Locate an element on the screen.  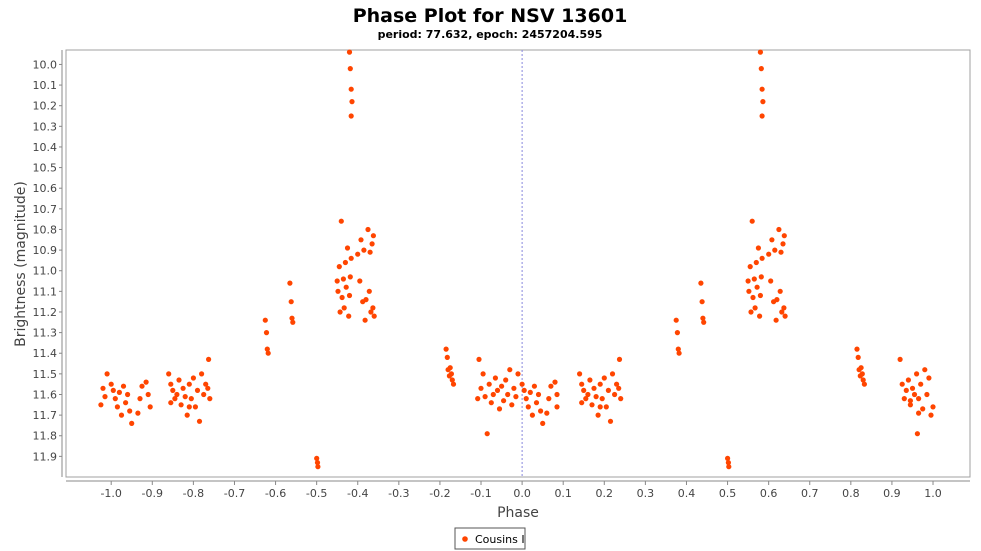
x-tick-label: -0.5 is located at coordinates (316, 493).